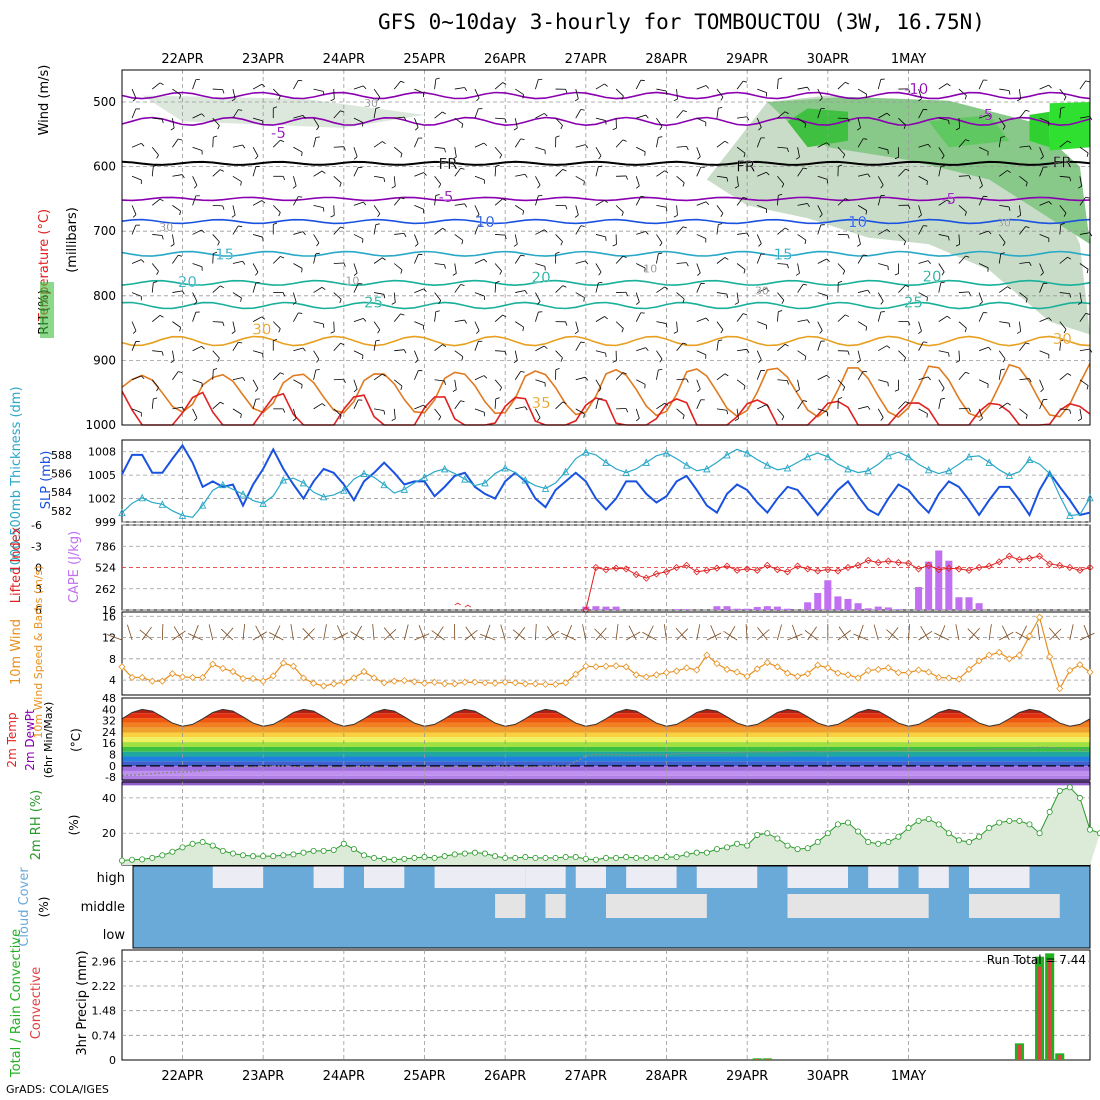 The width and height of the screenshot is (1100, 1100). I want to click on cape-tick-label: 524, so click(105, 568).